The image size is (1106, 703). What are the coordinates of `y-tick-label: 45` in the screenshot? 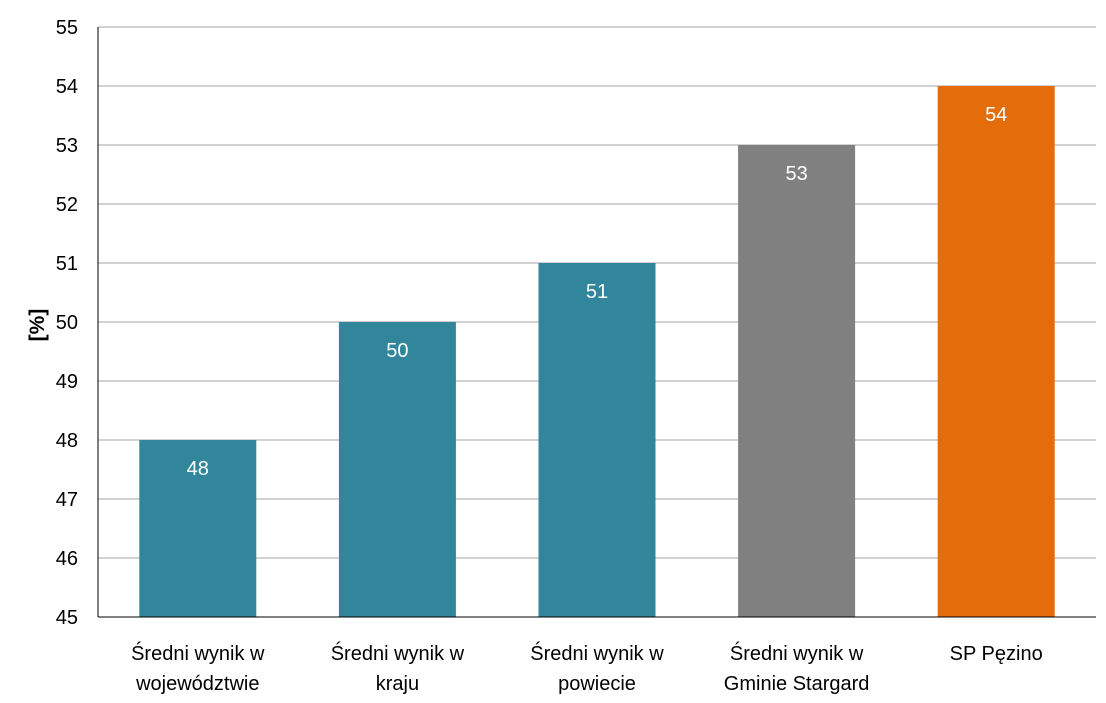 It's located at (67, 618).